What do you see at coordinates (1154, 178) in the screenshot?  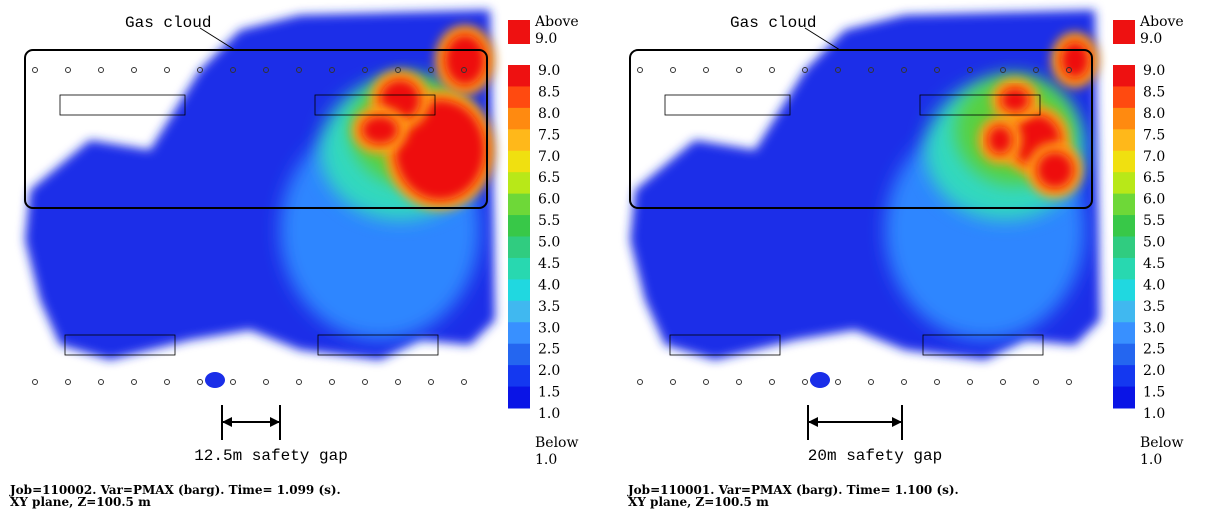 I see `legend-level: 6.5` at bounding box center [1154, 178].